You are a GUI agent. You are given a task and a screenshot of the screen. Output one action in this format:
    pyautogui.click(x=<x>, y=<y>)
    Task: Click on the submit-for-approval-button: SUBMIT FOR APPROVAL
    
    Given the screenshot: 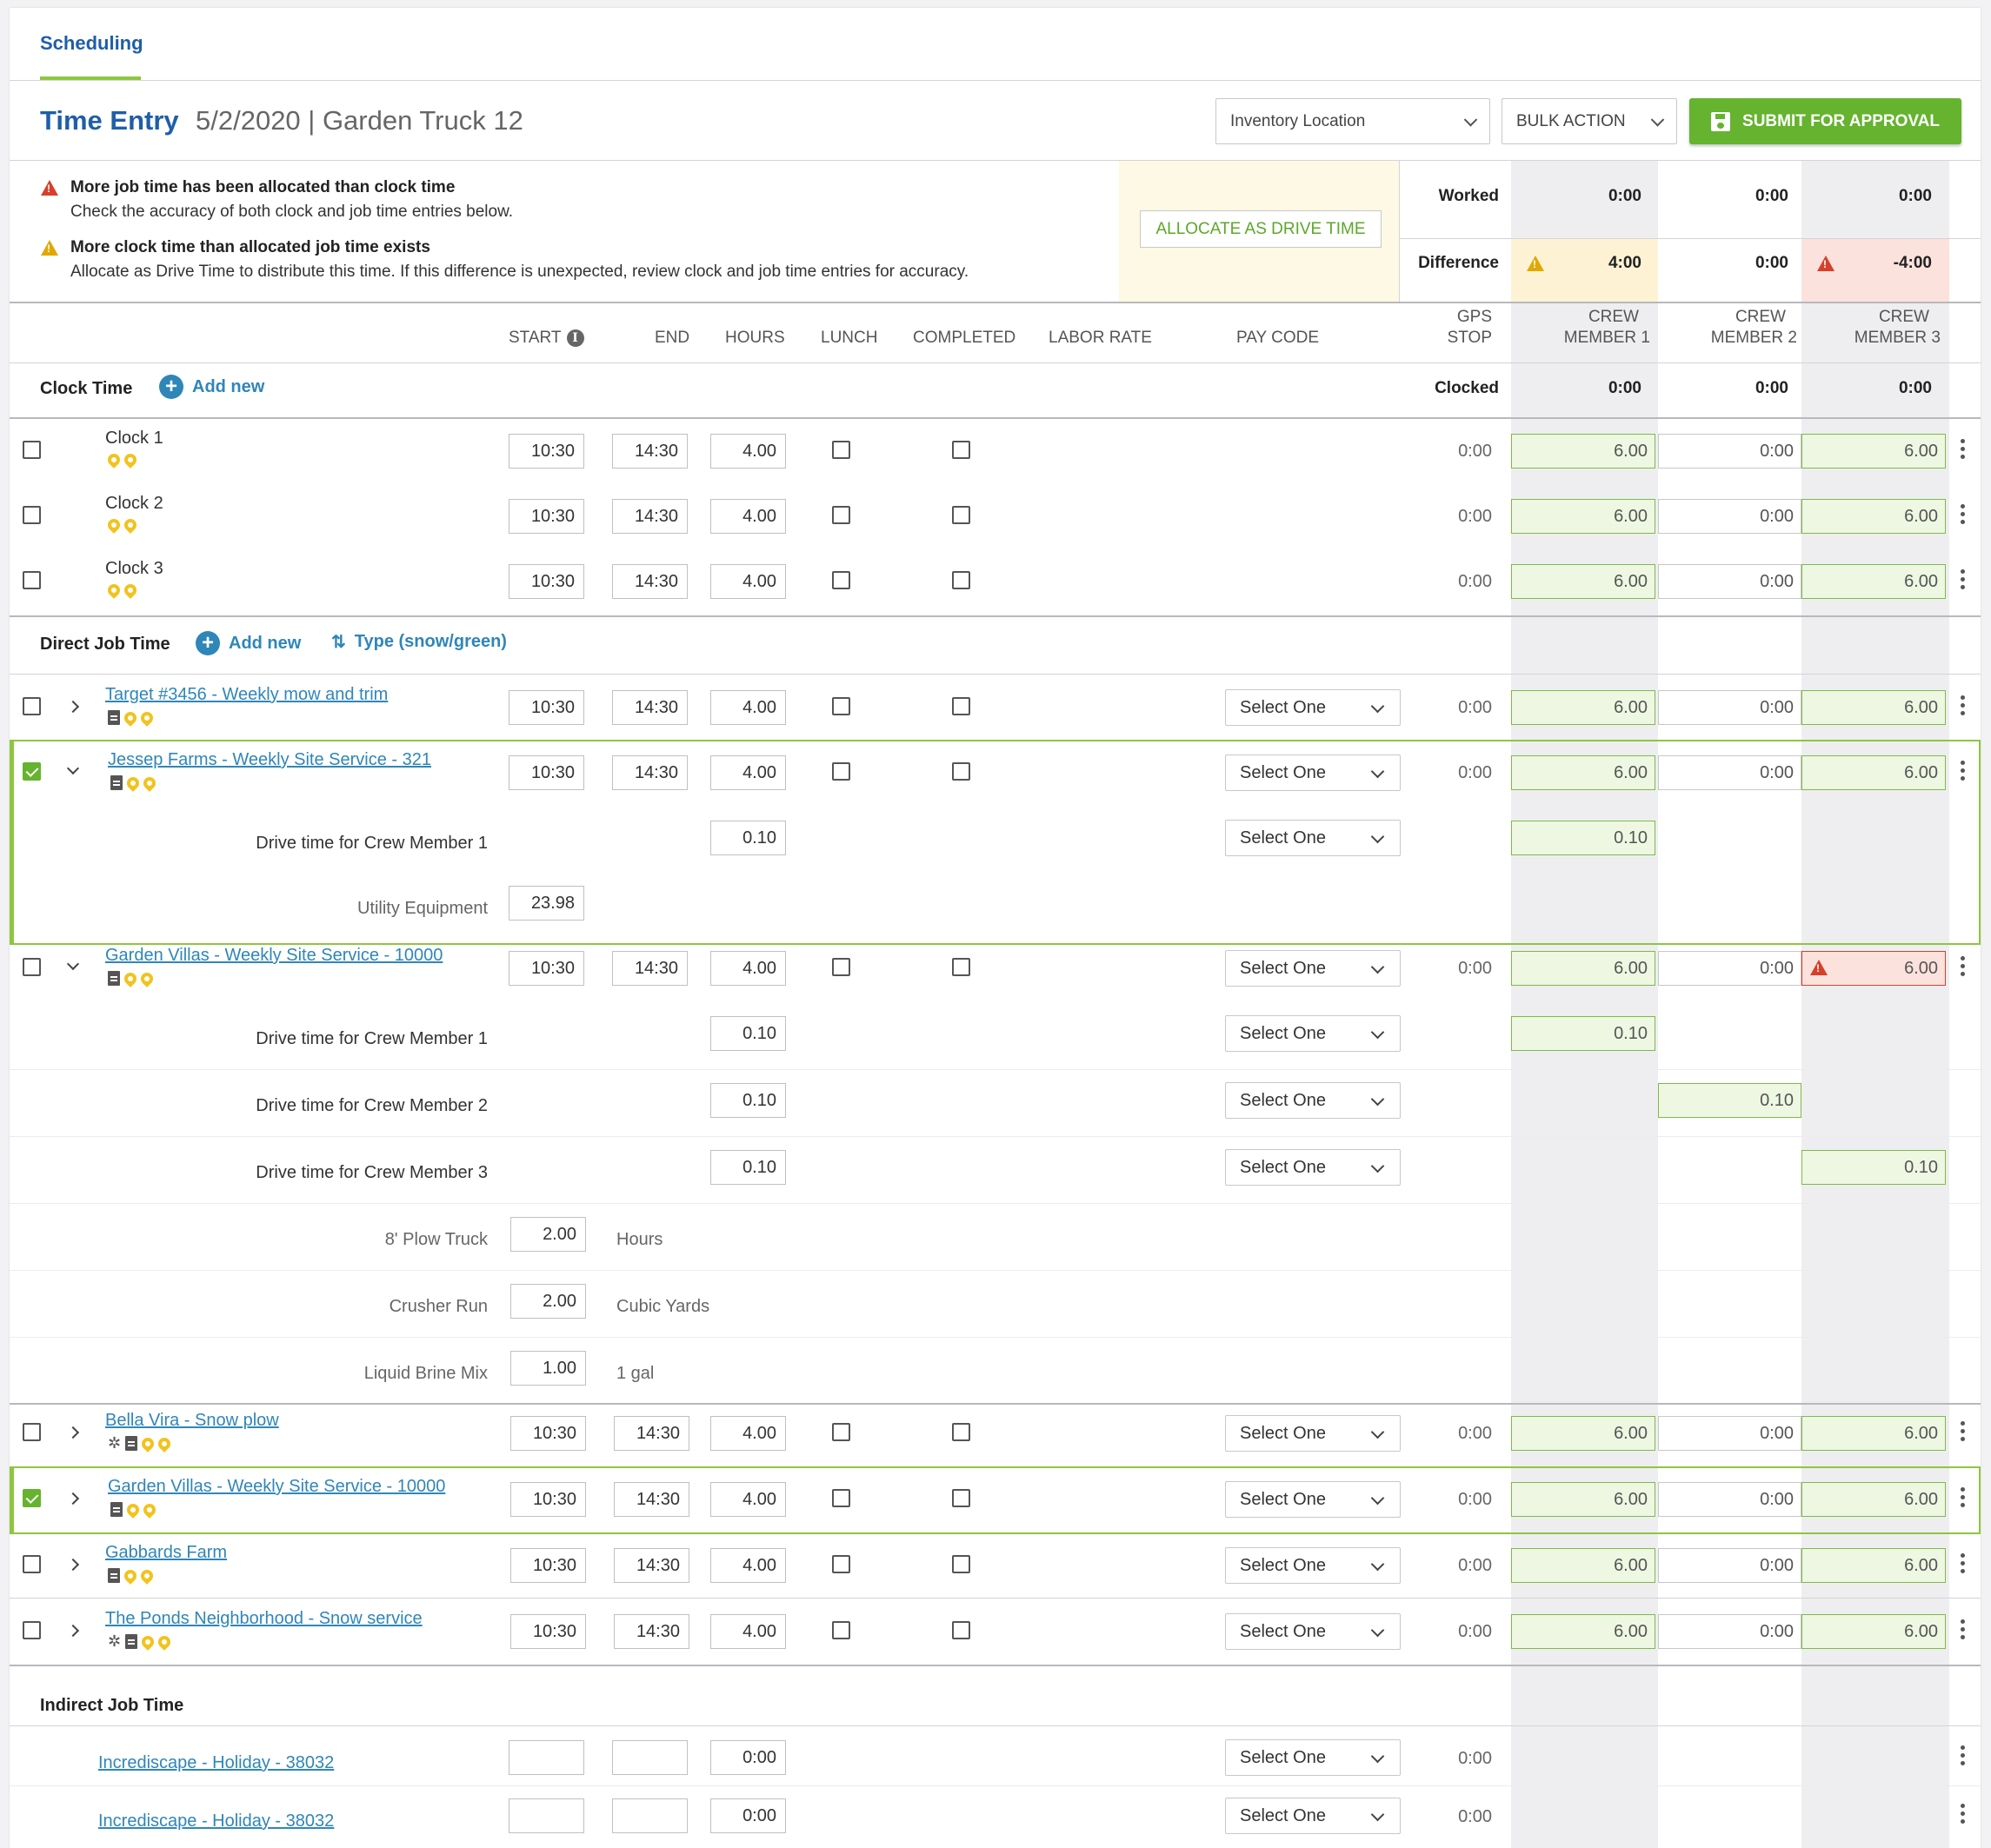 What is the action you would take?
    pyautogui.click(x=1825, y=121)
    